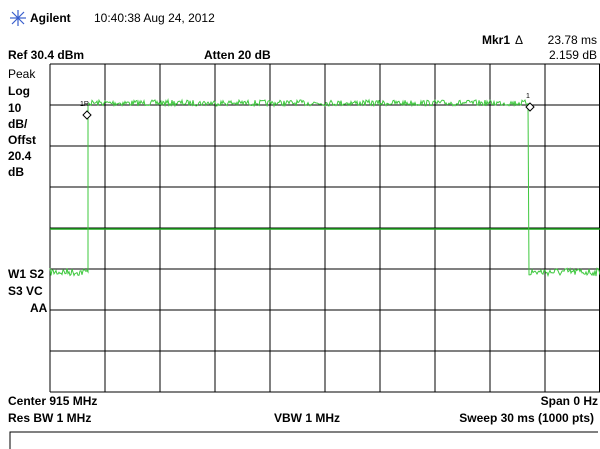 The width and height of the screenshot is (600, 449). I want to click on coupling: AA, so click(39, 308).